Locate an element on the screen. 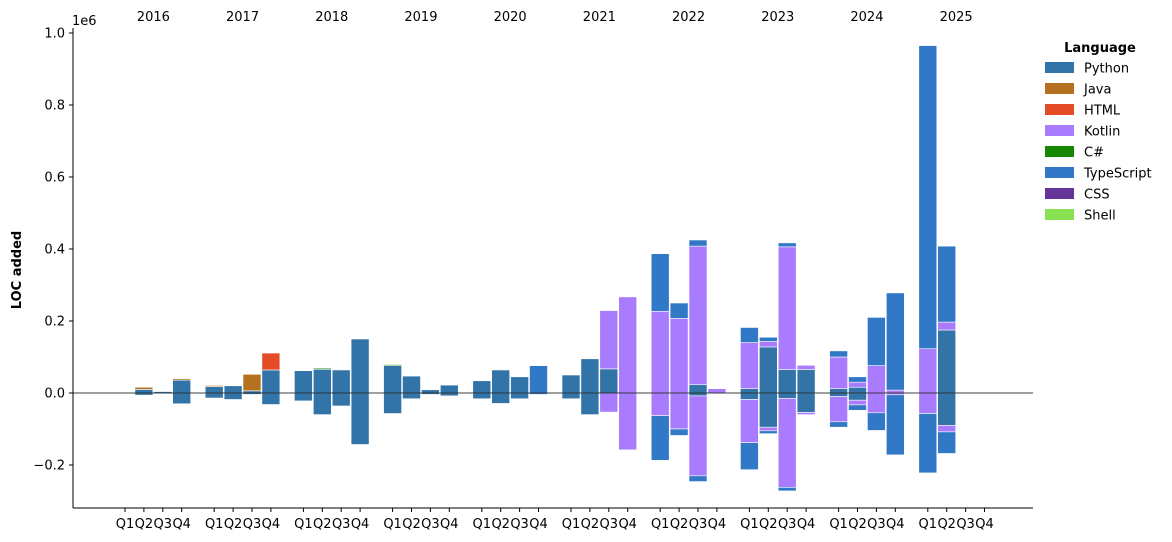  year-label: 2023 is located at coordinates (777, 17).